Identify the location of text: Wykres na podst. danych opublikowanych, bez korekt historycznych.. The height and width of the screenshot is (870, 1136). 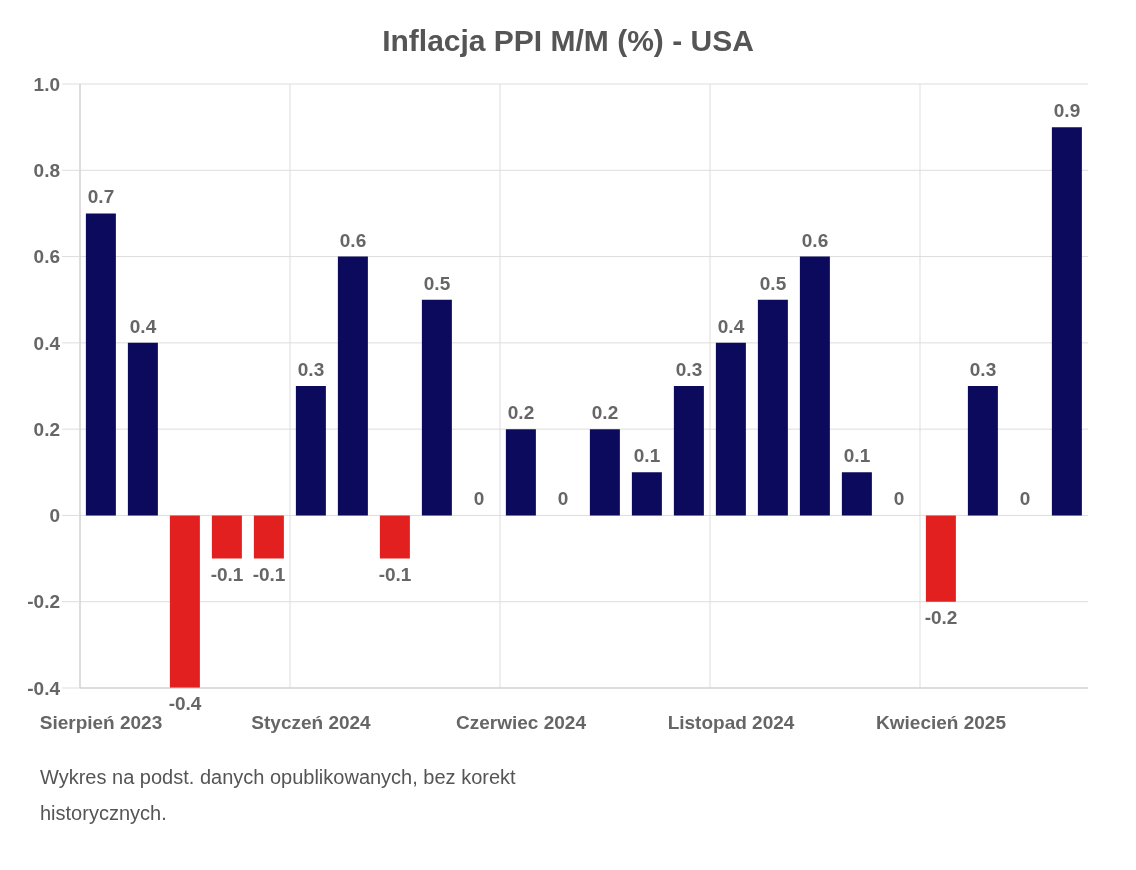
(278, 795).